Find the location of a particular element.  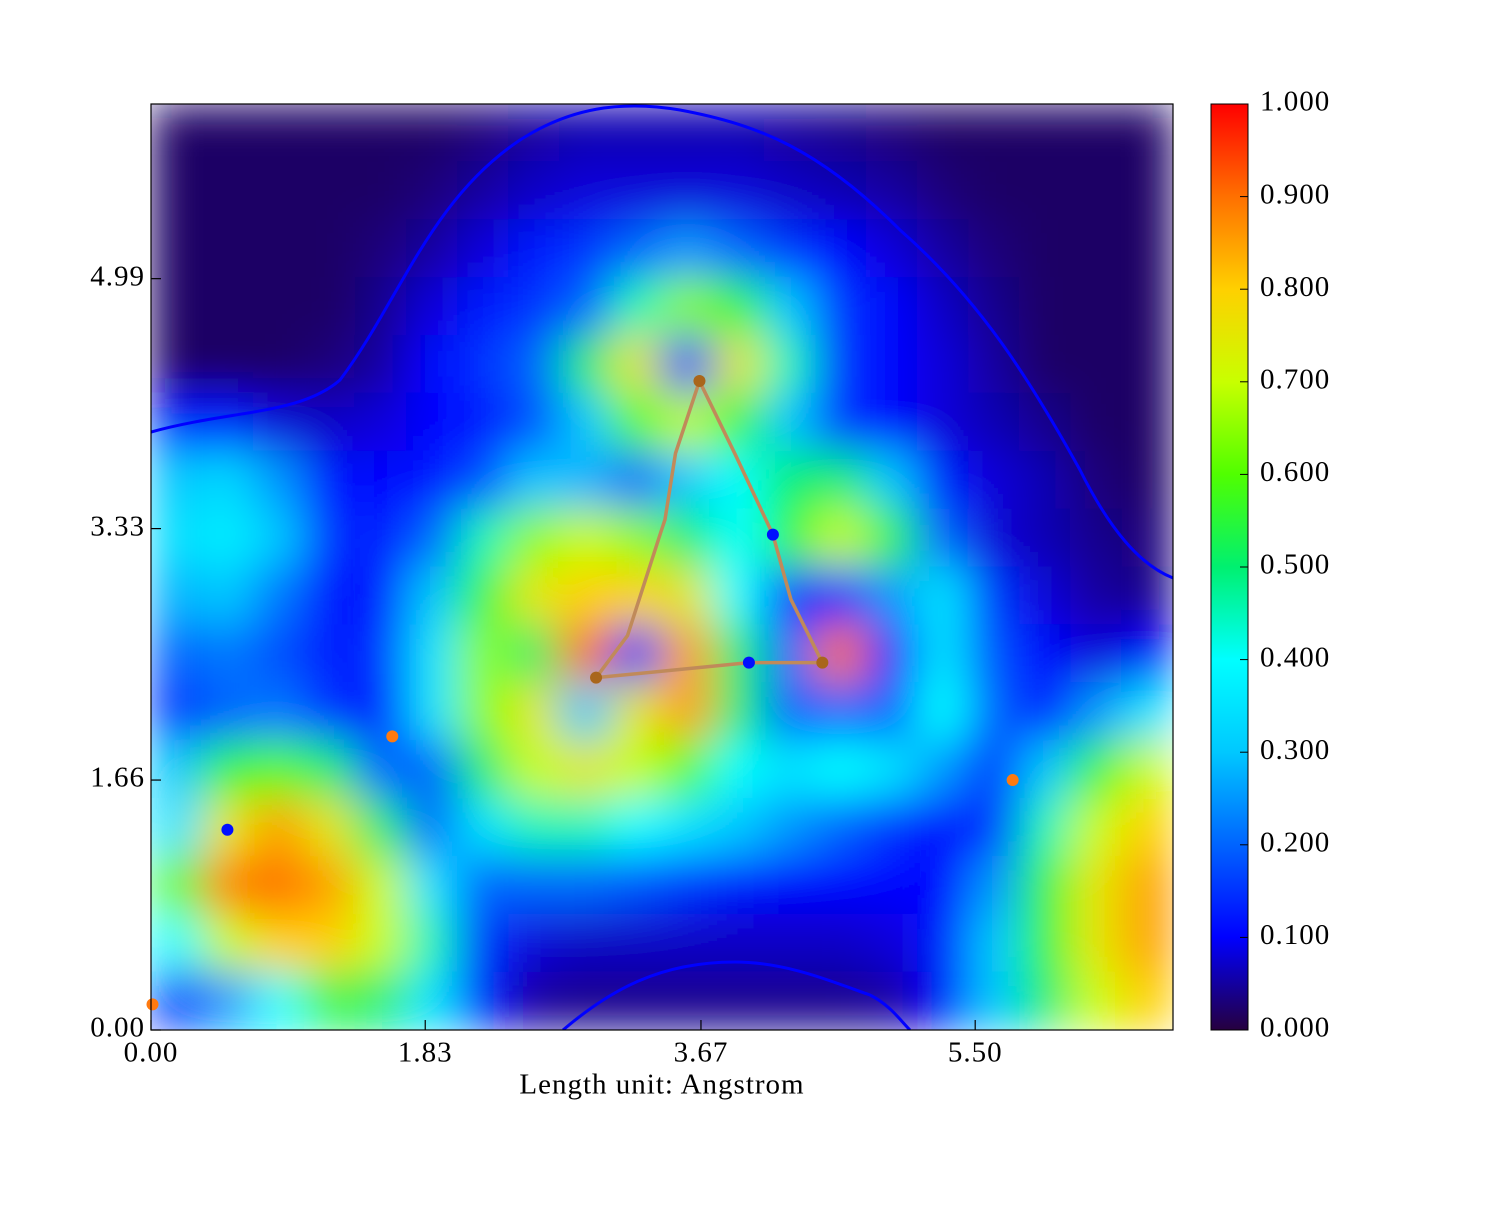

colorbar-tick-label: 0.200 is located at coordinates (1295, 842).